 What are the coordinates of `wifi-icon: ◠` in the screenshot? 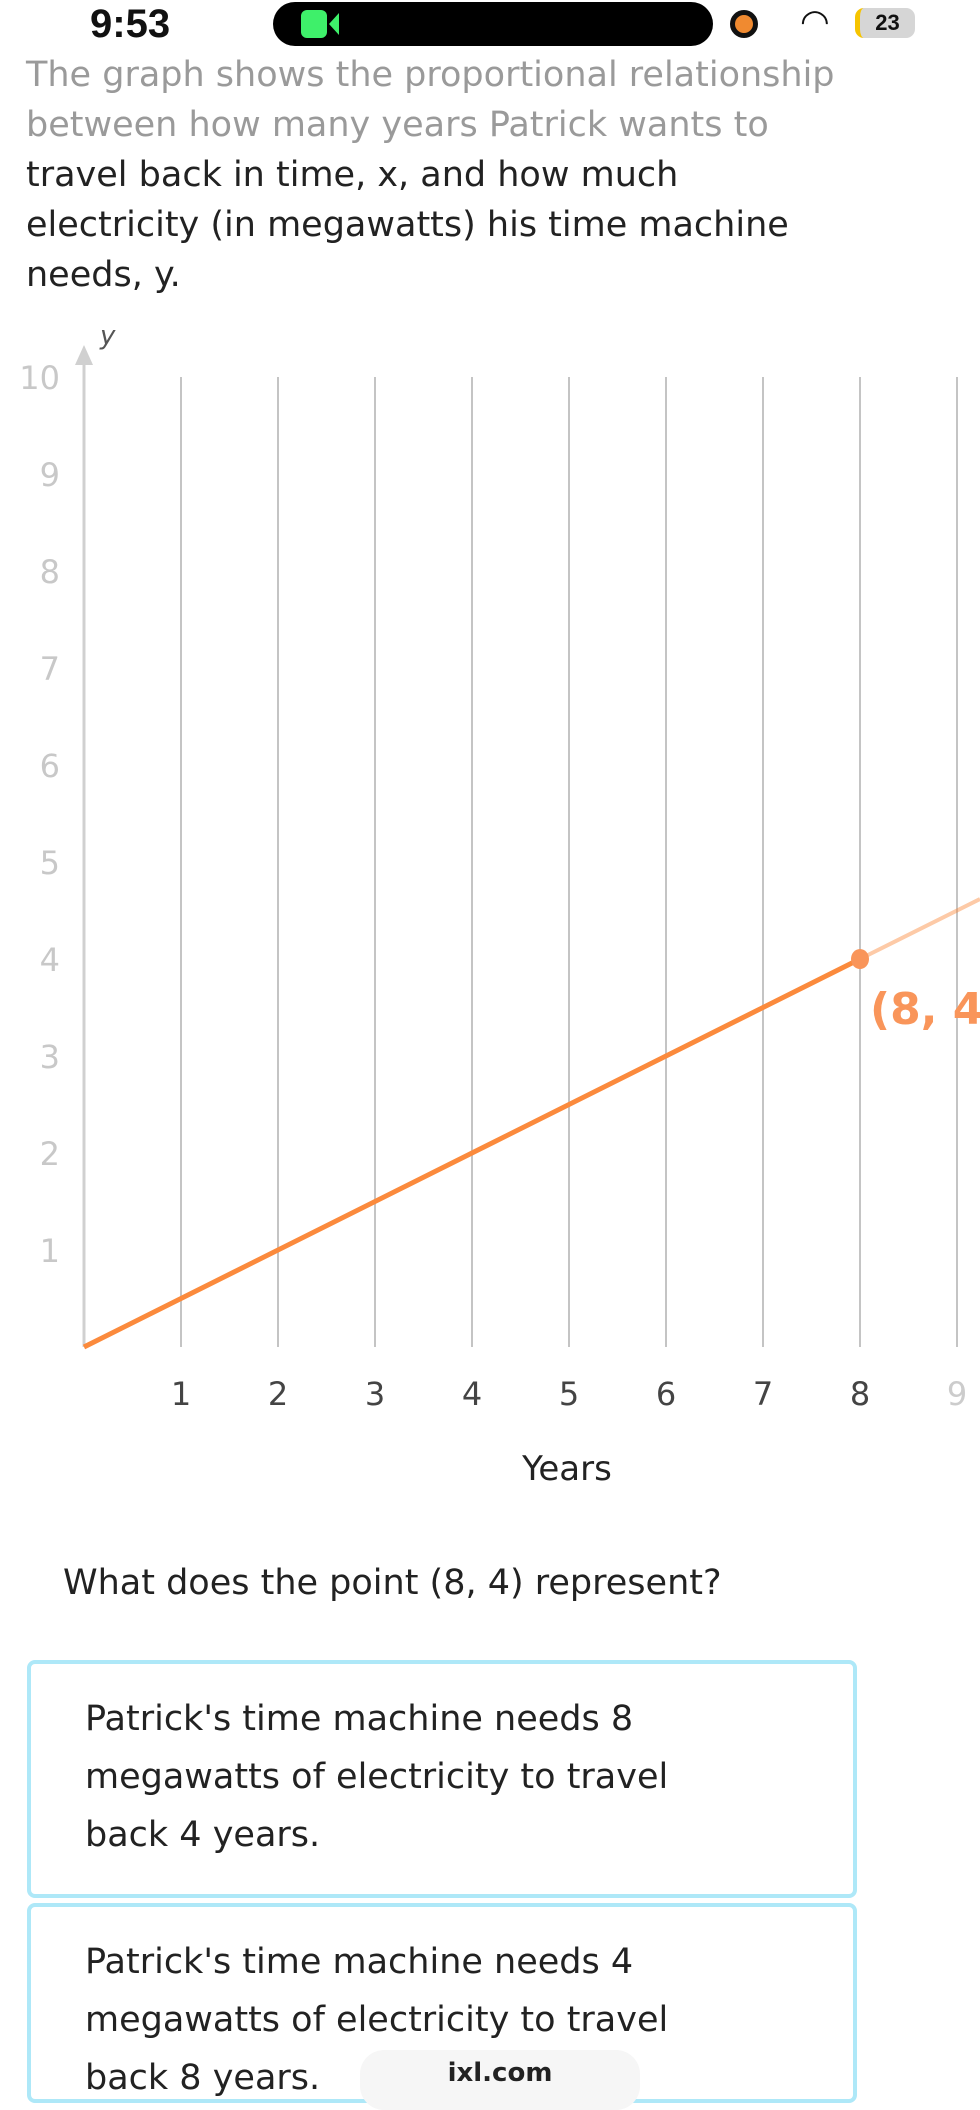 It's located at (815, 22).